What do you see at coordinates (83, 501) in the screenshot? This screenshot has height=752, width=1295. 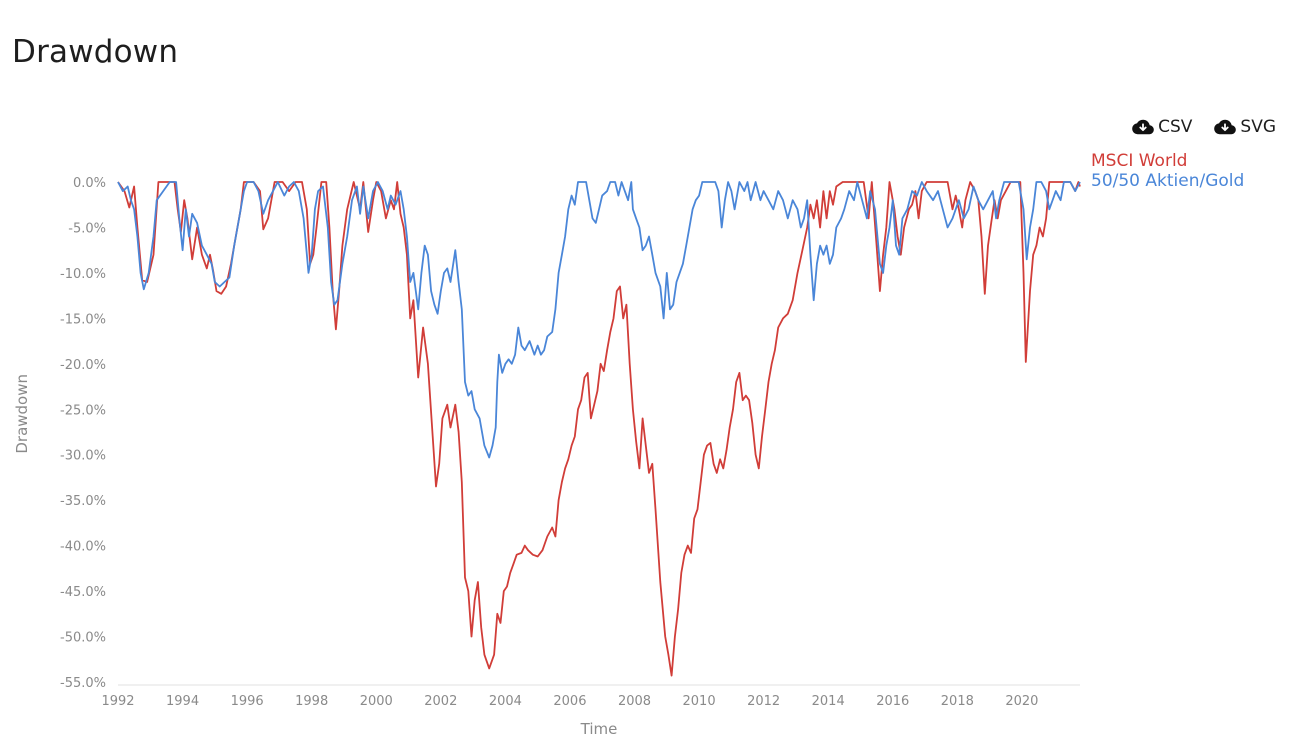 I see `y-tick-label: -35.0%` at bounding box center [83, 501].